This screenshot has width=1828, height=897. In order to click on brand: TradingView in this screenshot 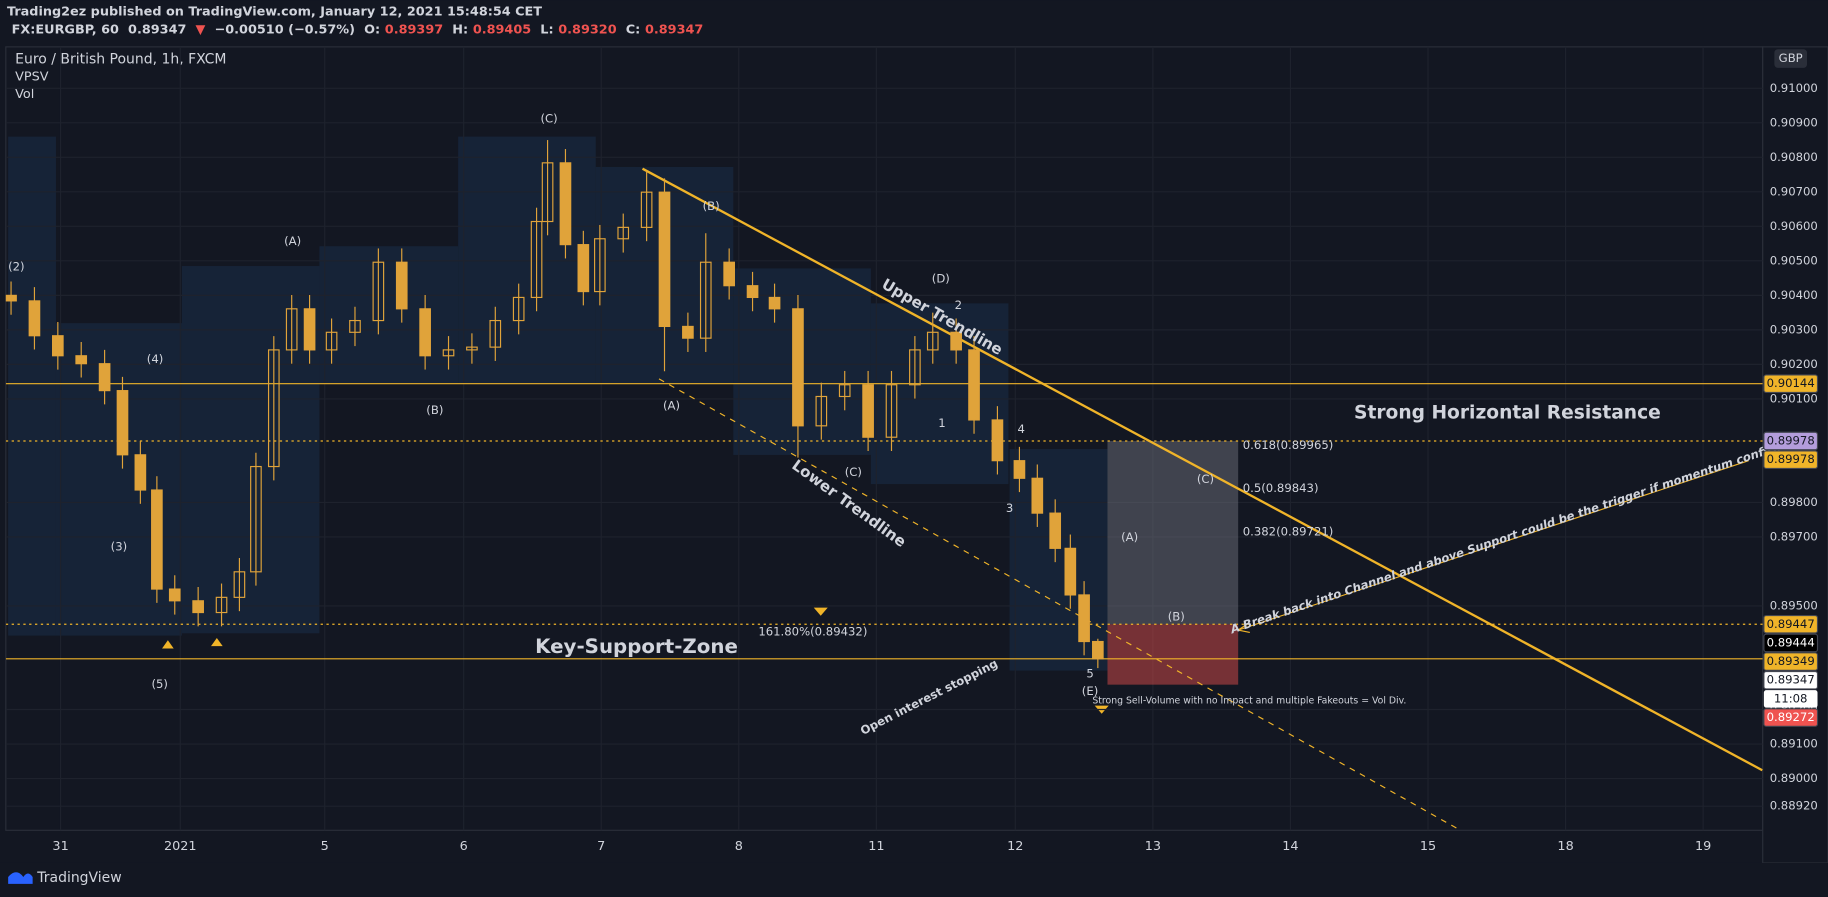, I will do `click(78, 878)`.